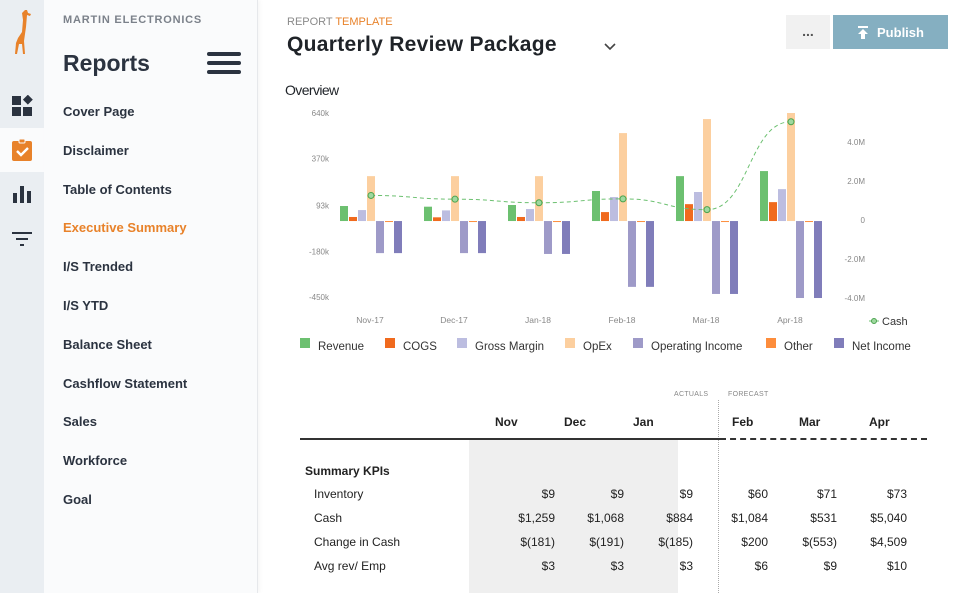 Image resolution: width=960 pixels, height=593 pixels. Describe the element at coordinates (319, 251) in the screenshot. I see `left-axis-tick: -180k` at that location.